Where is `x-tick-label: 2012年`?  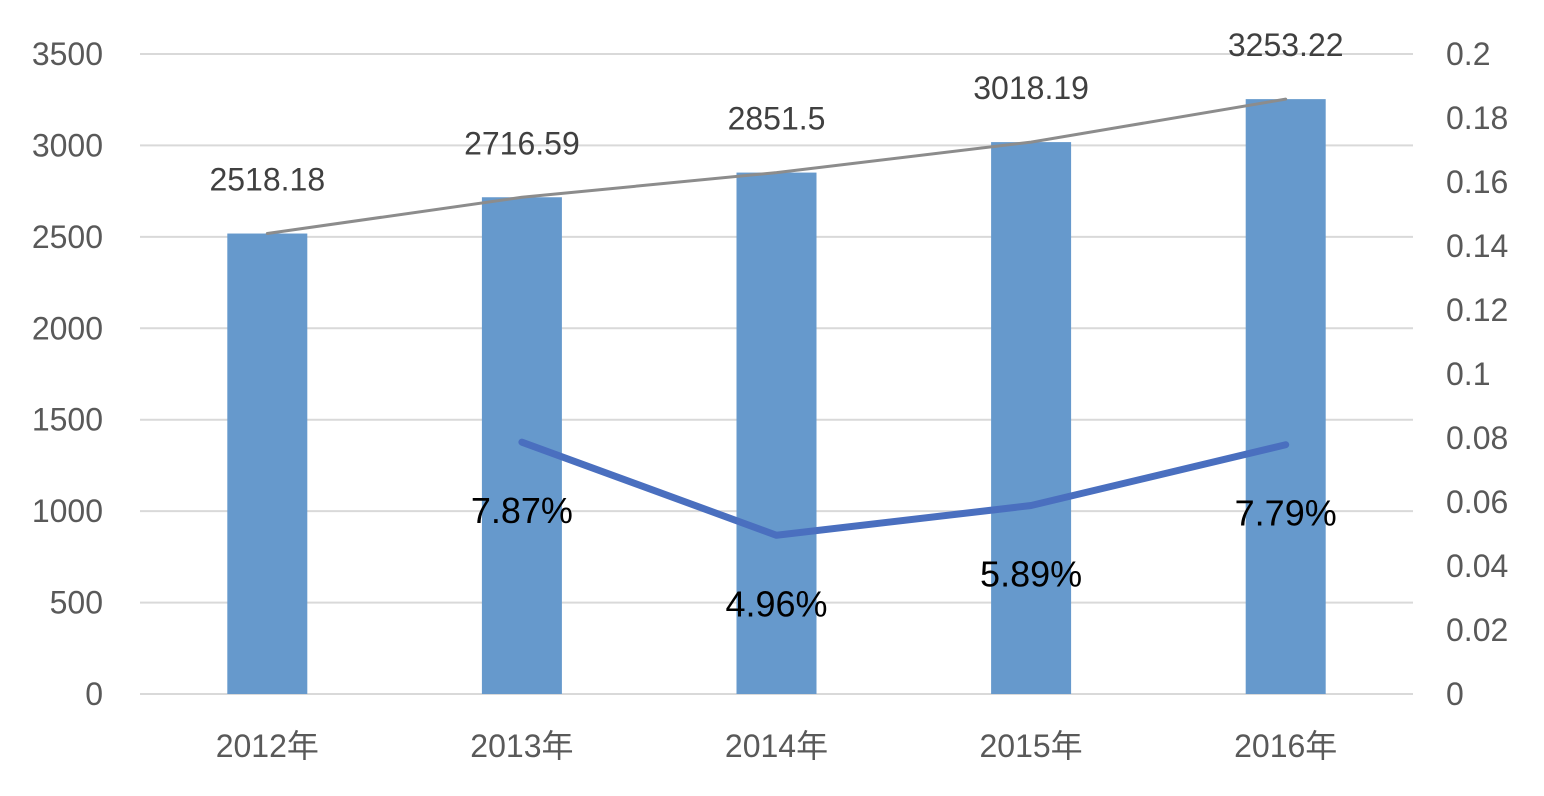 x-tick-label: 2012年 is located at coordinates (267, 746).